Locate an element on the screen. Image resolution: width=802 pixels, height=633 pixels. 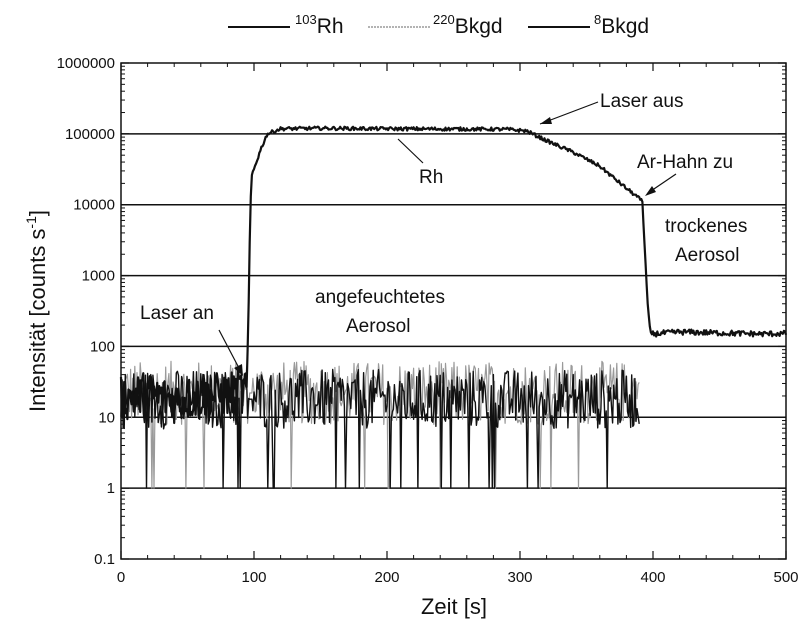
annotation-aerosol-wet: Aerosol is located at coordinates (378, 326).